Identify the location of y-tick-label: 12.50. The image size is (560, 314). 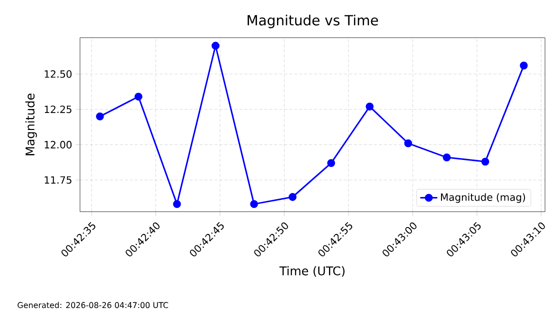
(58, 74).